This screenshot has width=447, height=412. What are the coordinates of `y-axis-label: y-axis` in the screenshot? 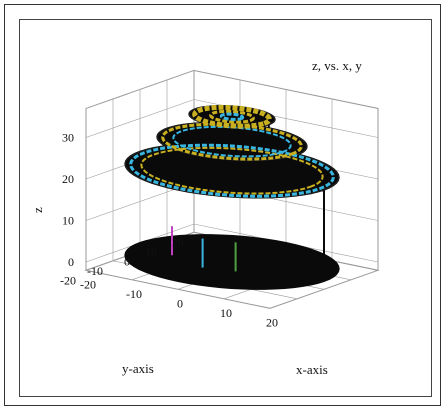 It's located at (138, 368).